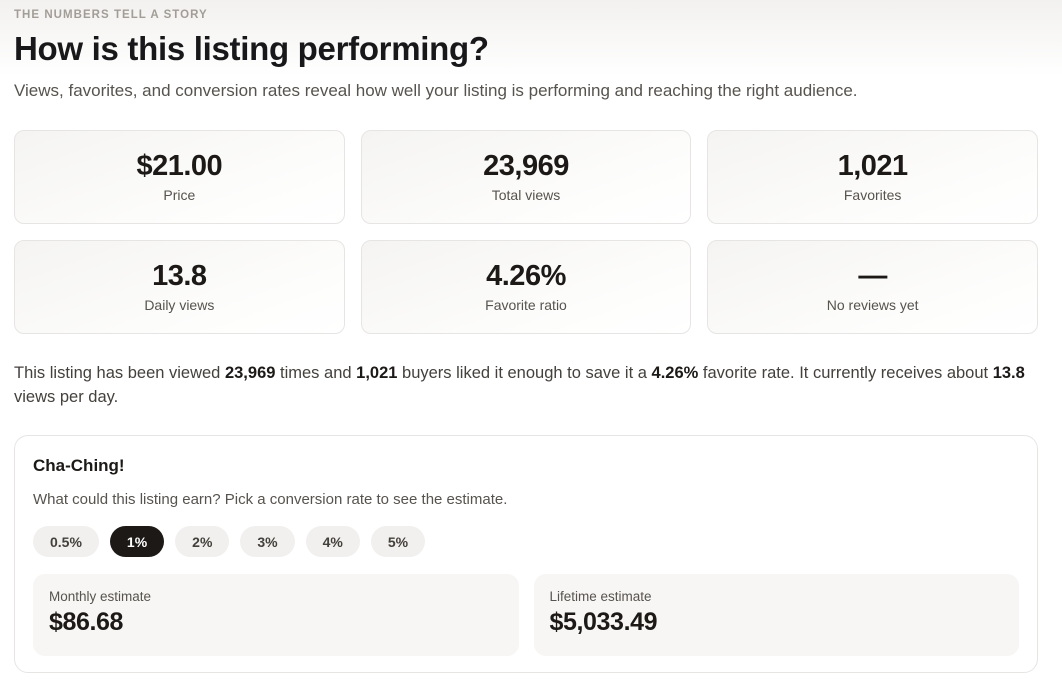 This screenshot has height=689, width=1062. What do you see at coordinates (603, 622) in the screenshot?
I see `estimate-value: $5,033.49` at bounding box center [603, 622].